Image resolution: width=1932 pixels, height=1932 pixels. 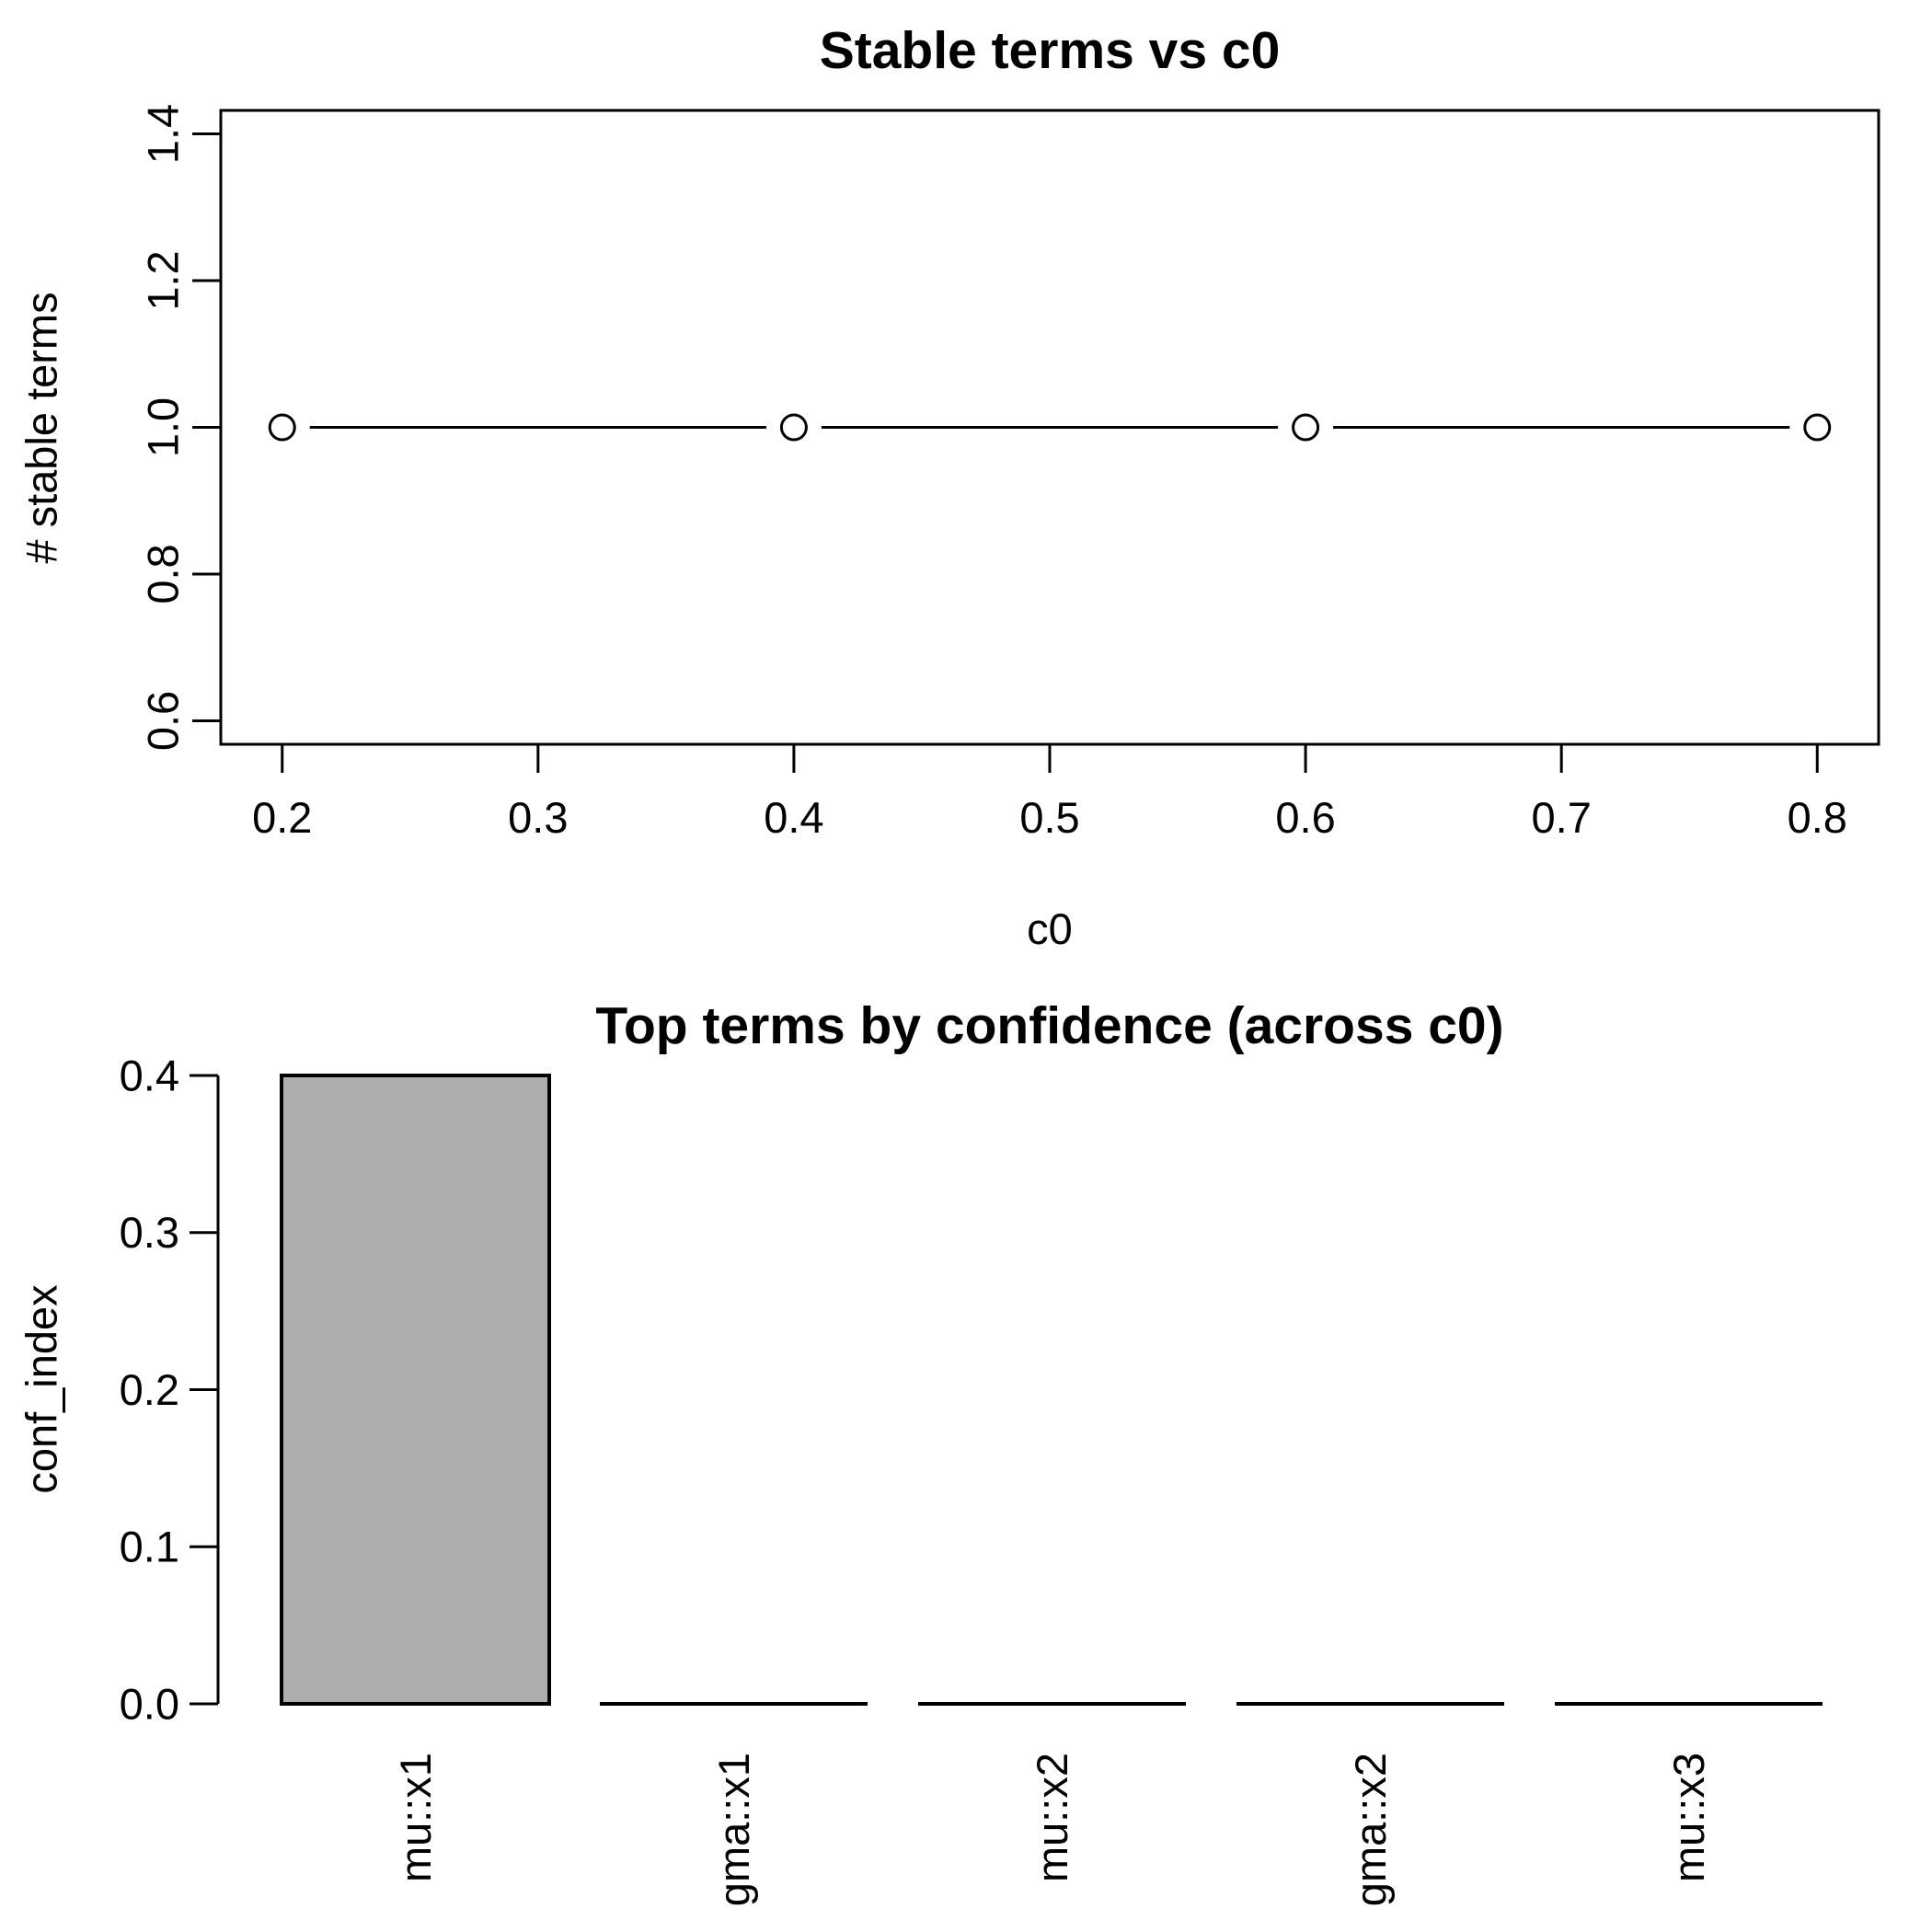 I want to click on y-tick-label: 0.6, so click(x=162, y=721).